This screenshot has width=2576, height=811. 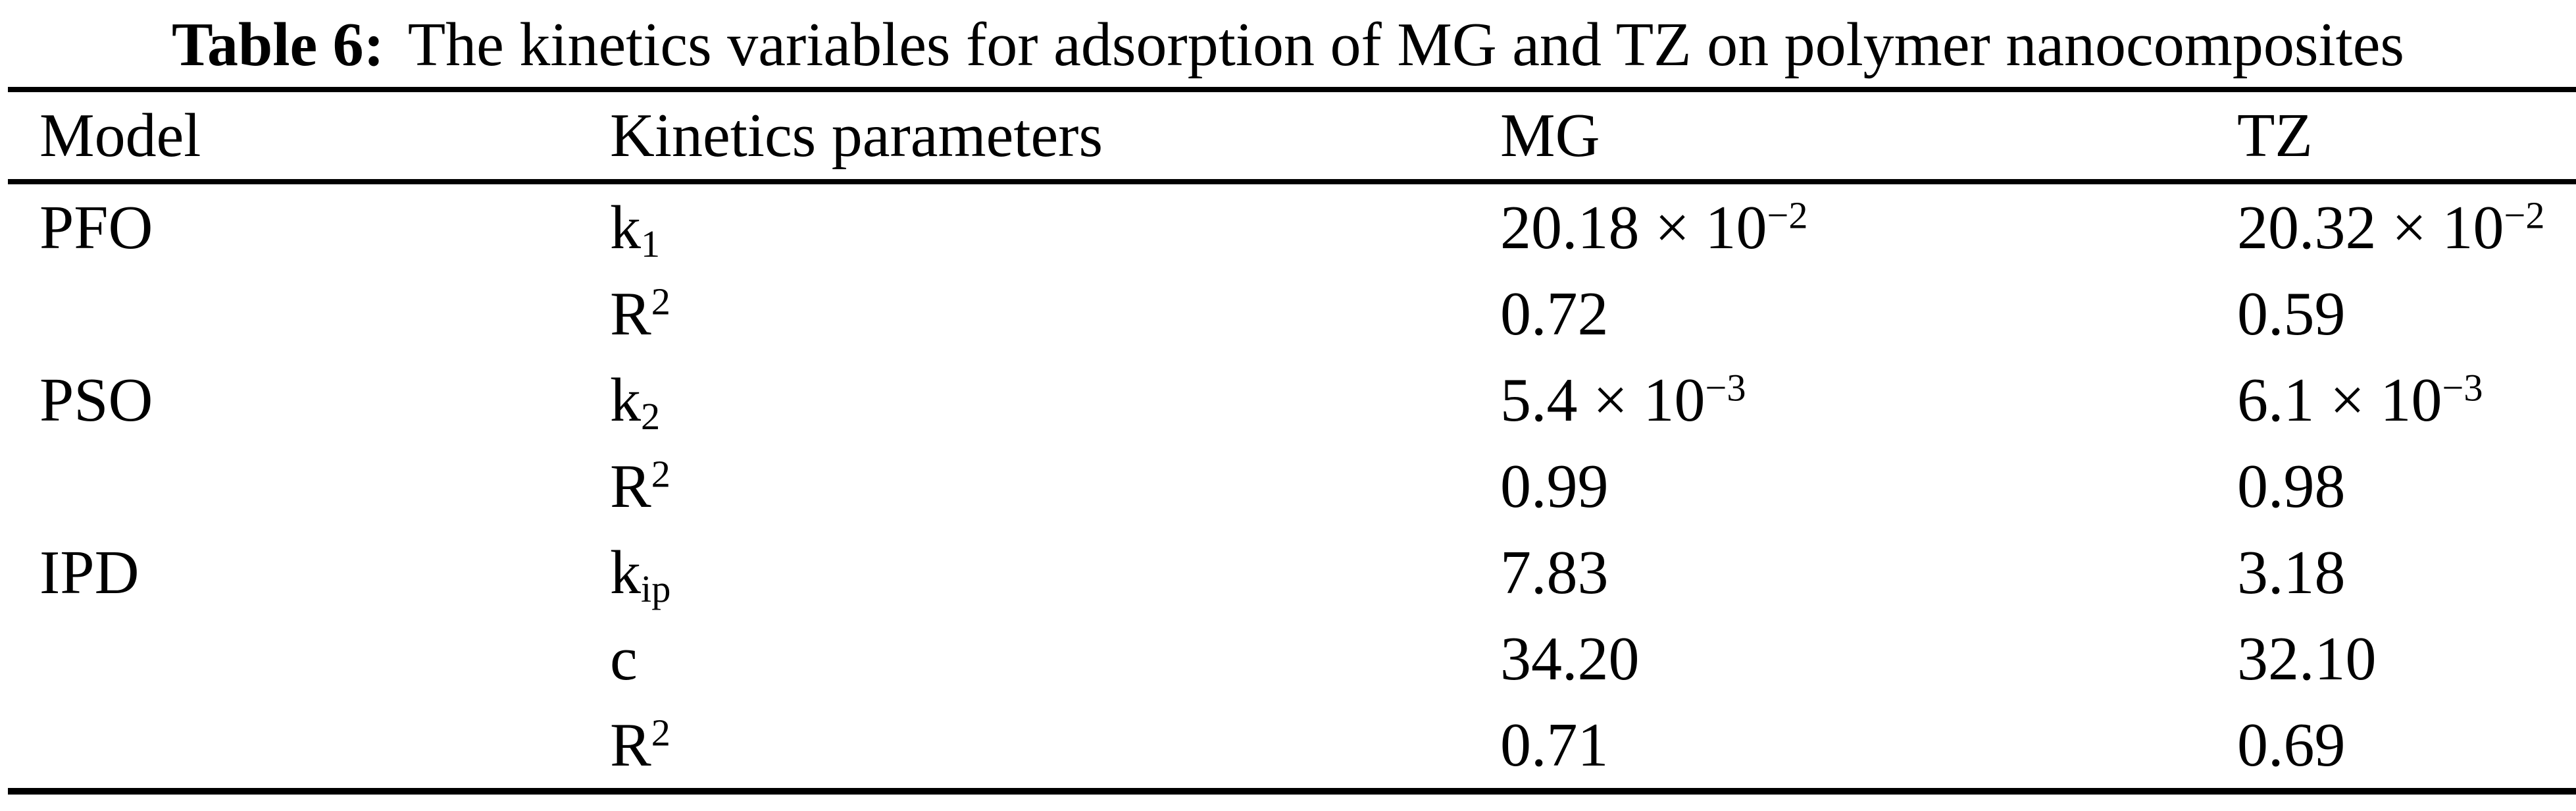 I want to click on table-row: R2 0.72 0.59, so click(x=1292, y=314).